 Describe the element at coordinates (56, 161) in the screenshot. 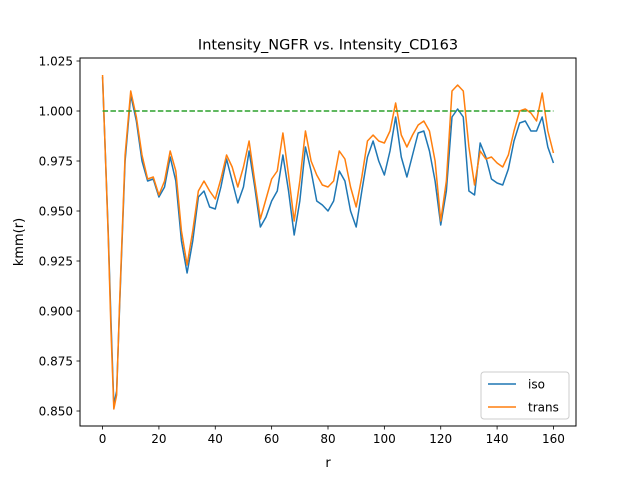

I see `y-tick-label: 0.975` at that location.